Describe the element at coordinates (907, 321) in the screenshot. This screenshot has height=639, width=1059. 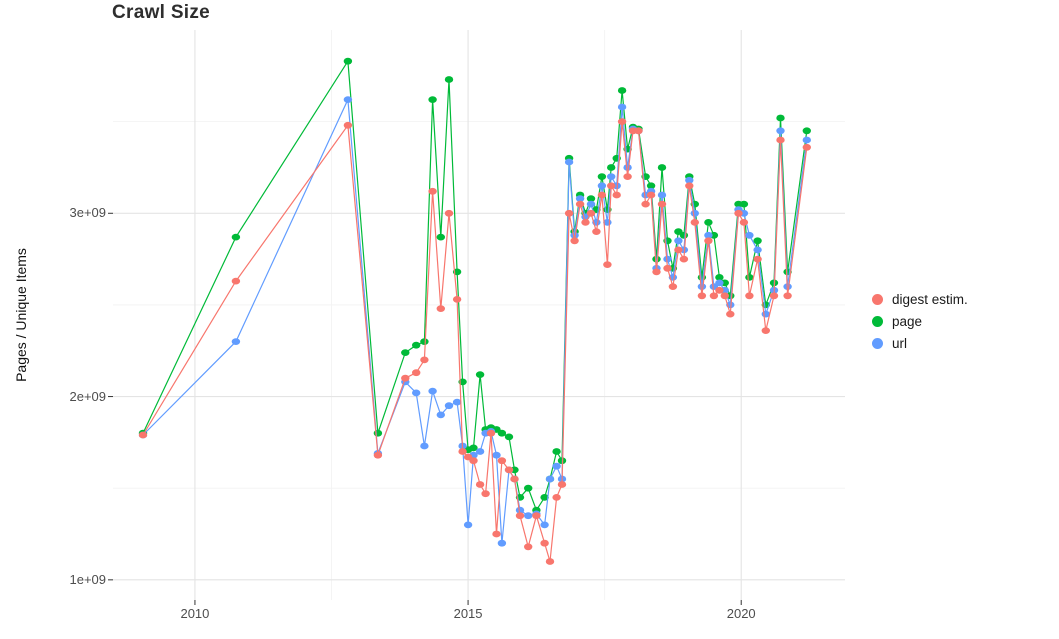
I see `legend-label-page: page` at that location.